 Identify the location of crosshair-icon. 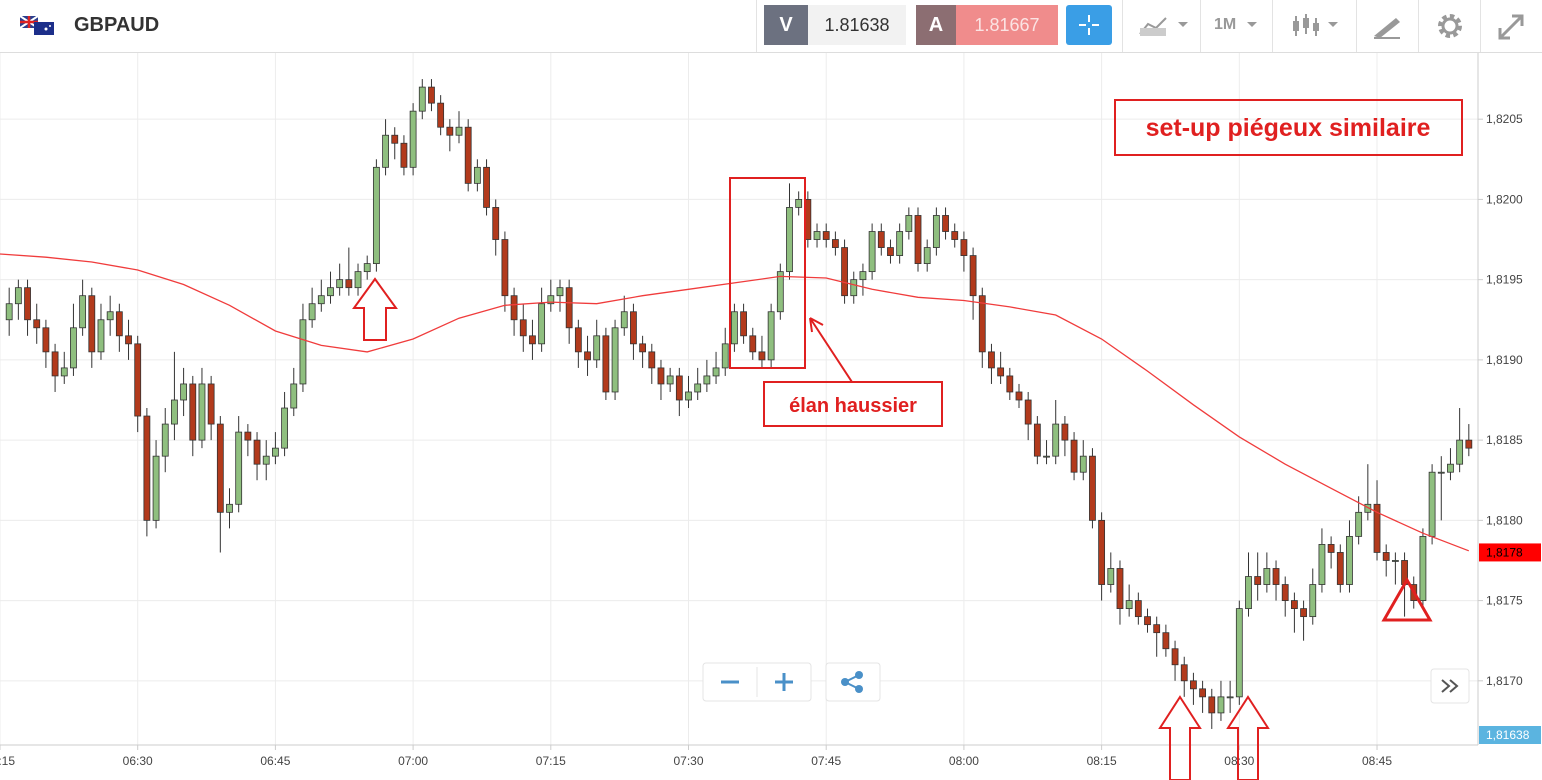
(1089, 25).